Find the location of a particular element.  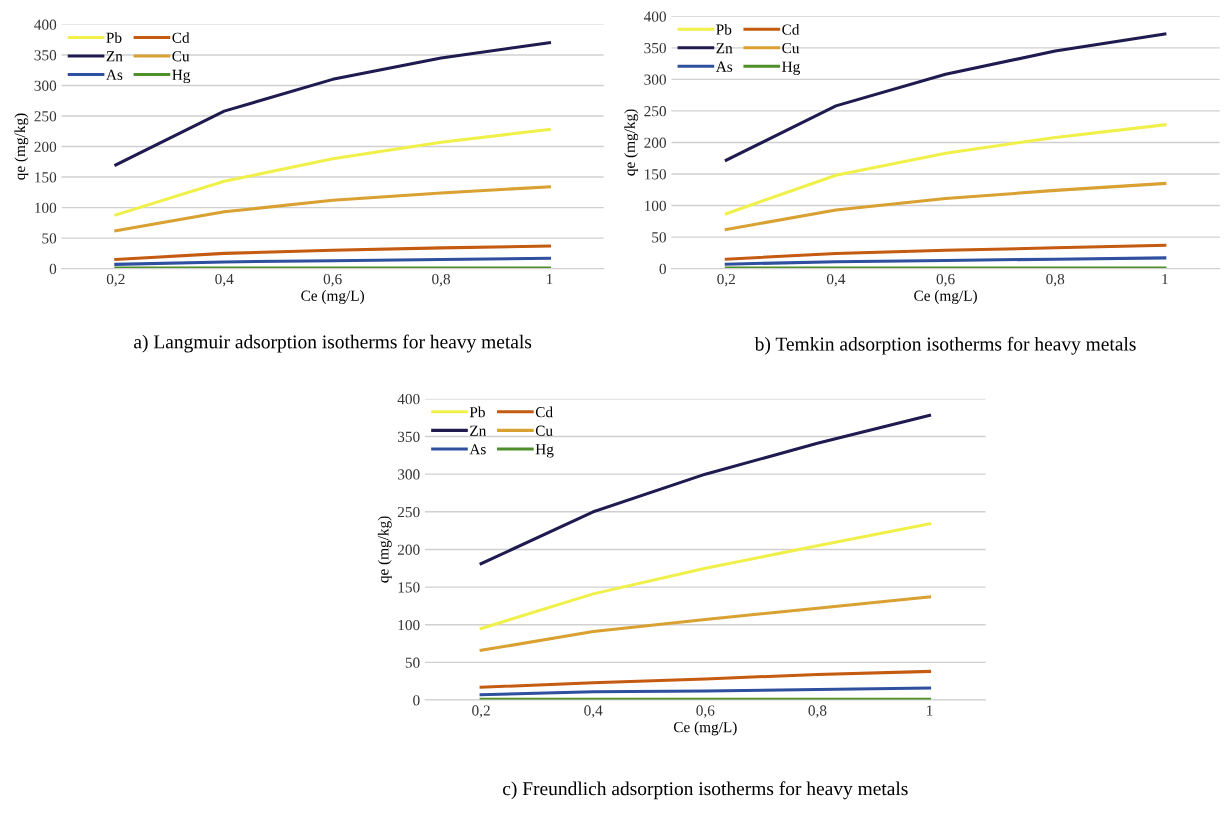

text: a) Langmuir adsorption isotherms for heavy metals is located at coordinates (333, 343).